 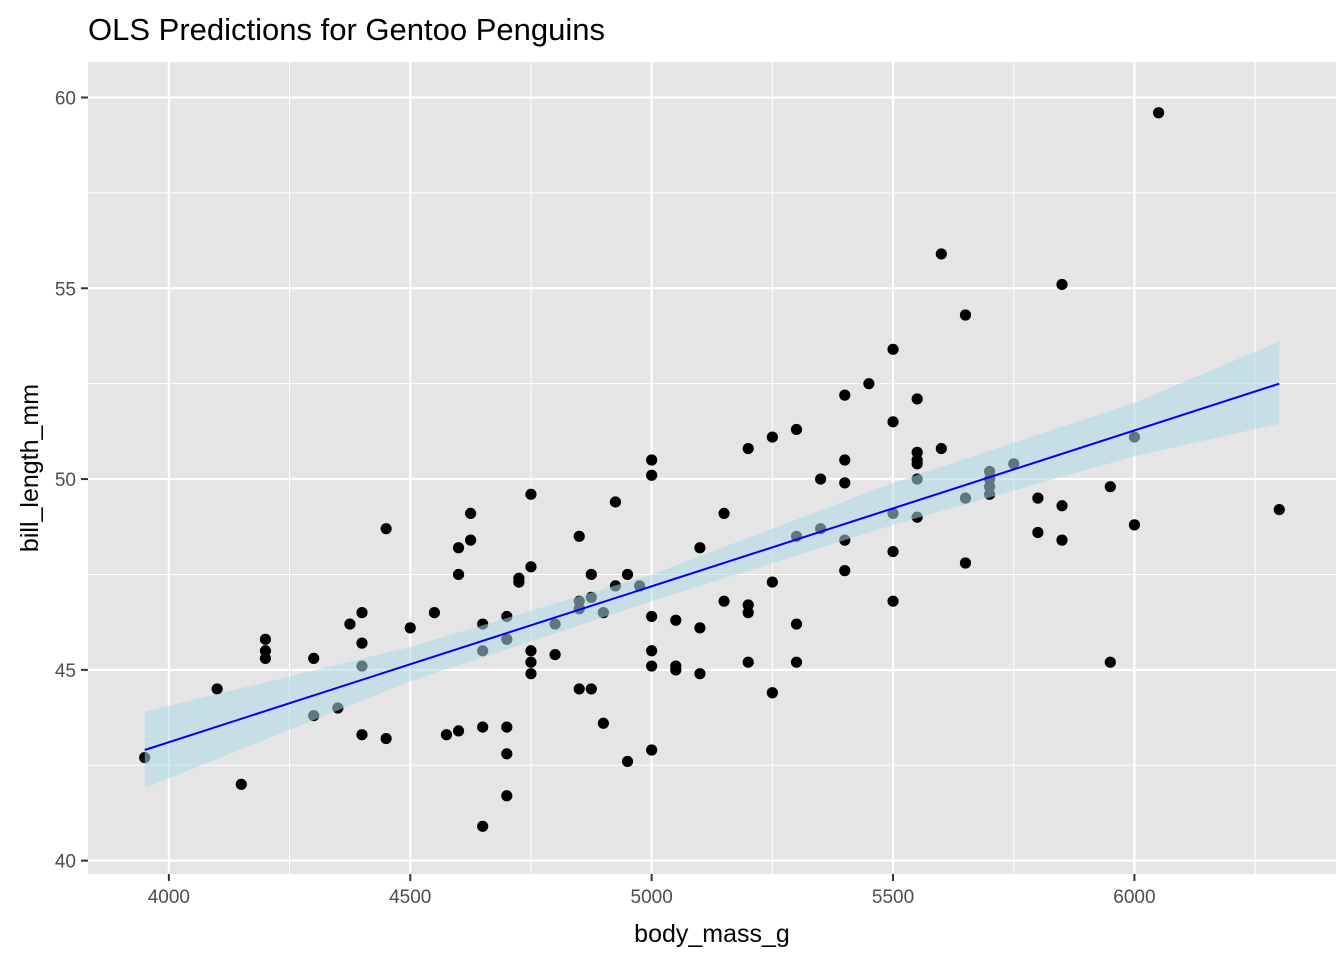 I want to click on x-tick-label: 4000, so click(x=169, y=897).